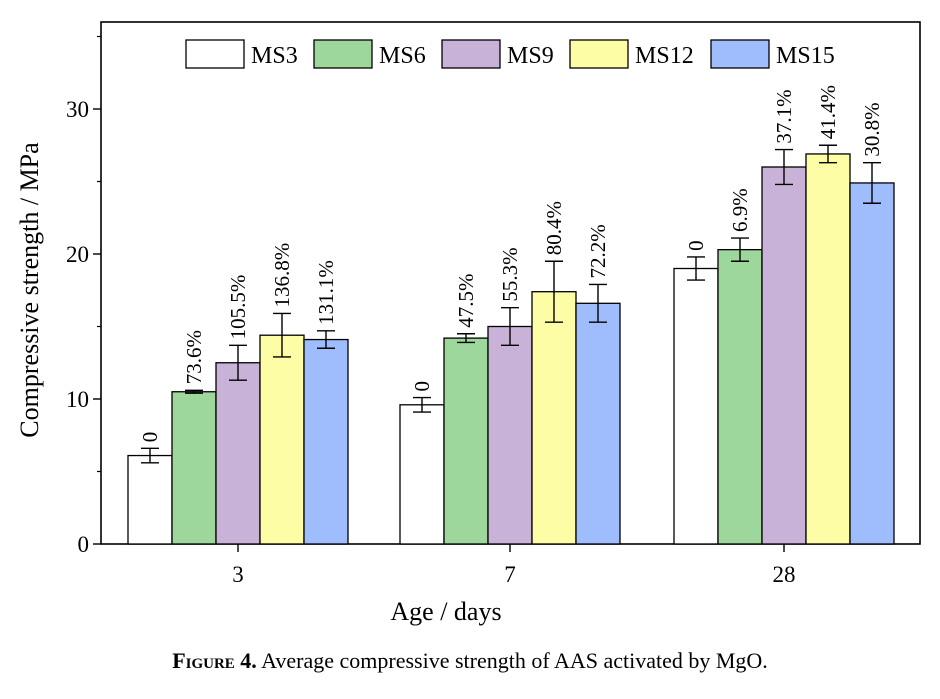  Describe the element at coordinates (510, 274) in the screenshot. I see `data-label: 55.3%` at that location.